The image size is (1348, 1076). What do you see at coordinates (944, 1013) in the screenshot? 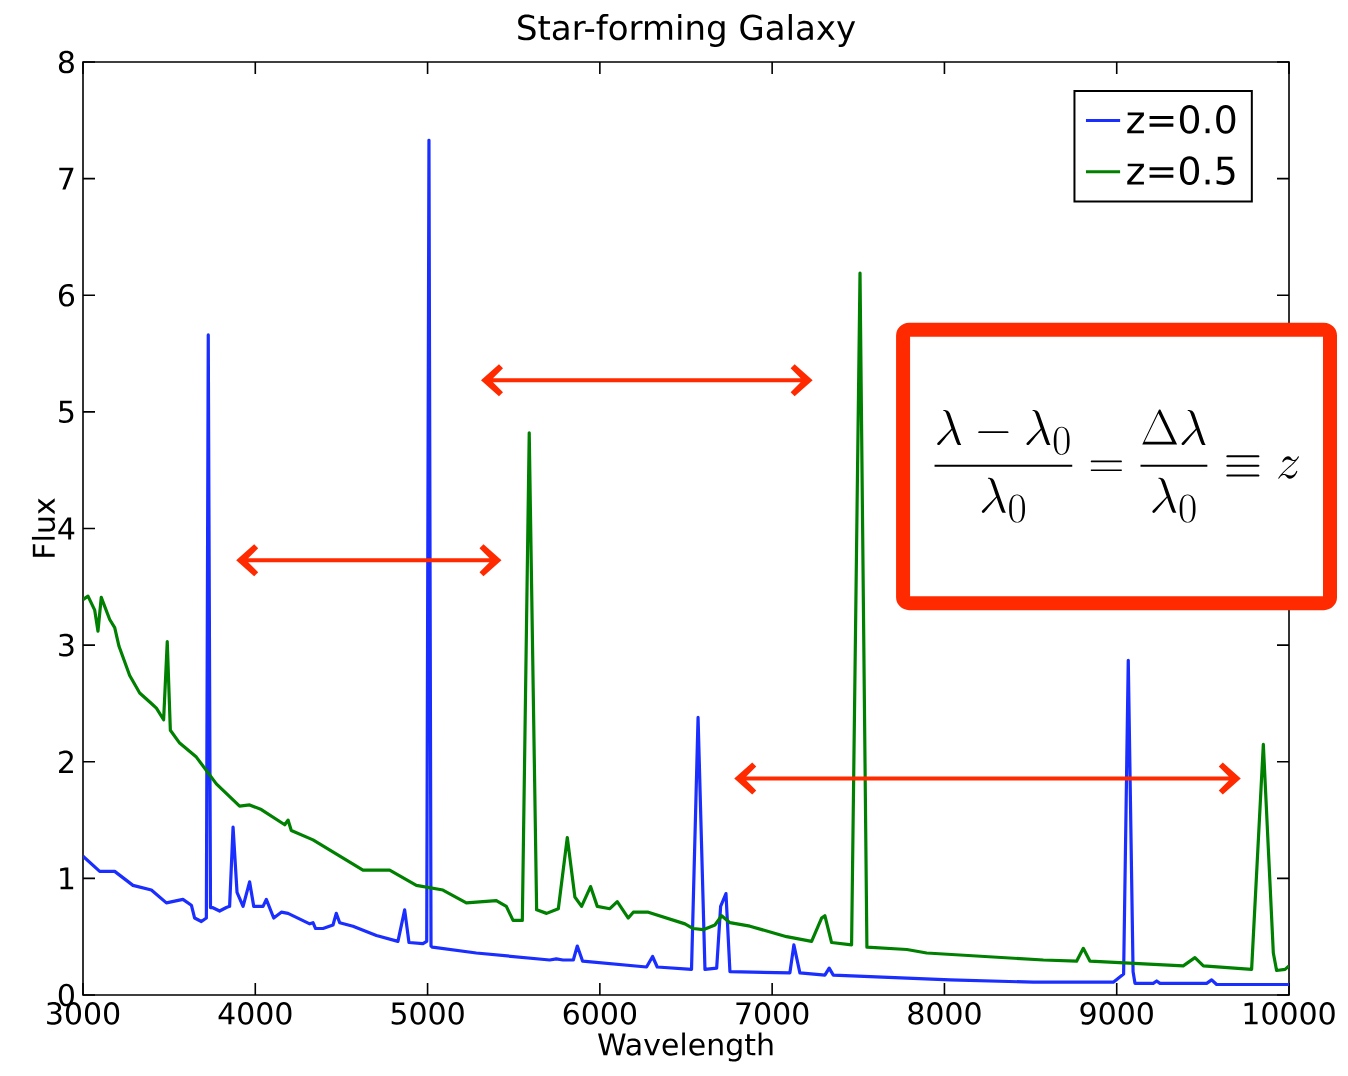
I see `x-tick-label: 8000` at bounding box center [944, 1013].